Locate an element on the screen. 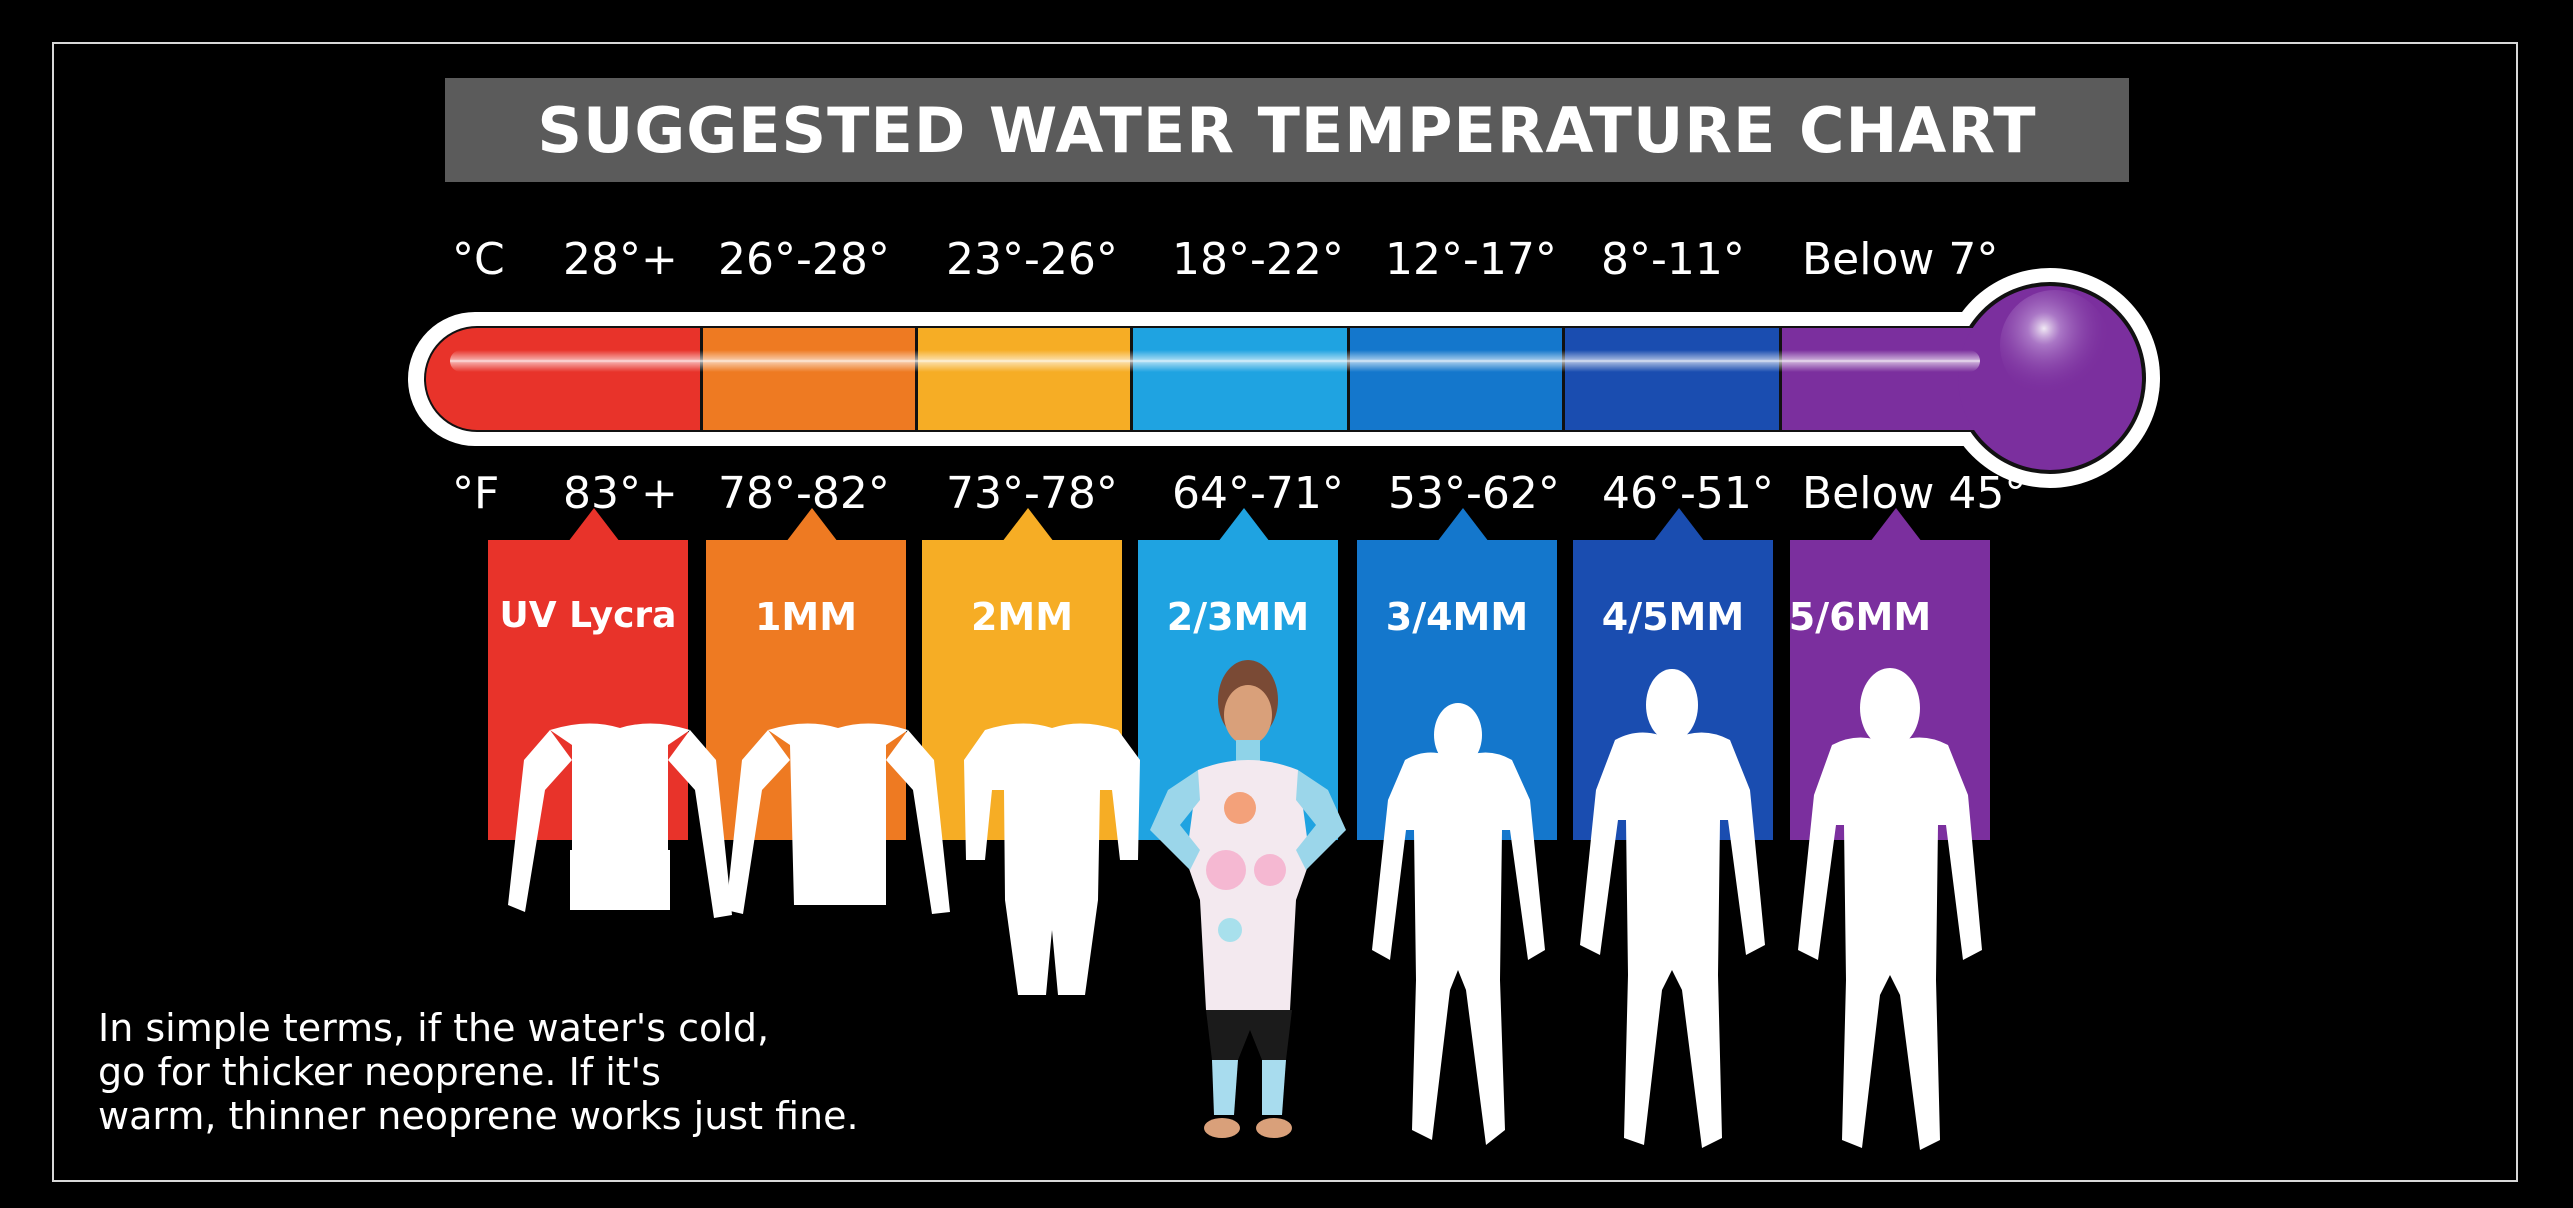 The image size is (2573, 1208). celsius-range: Below 7° is located at coordinates (1900, 259).